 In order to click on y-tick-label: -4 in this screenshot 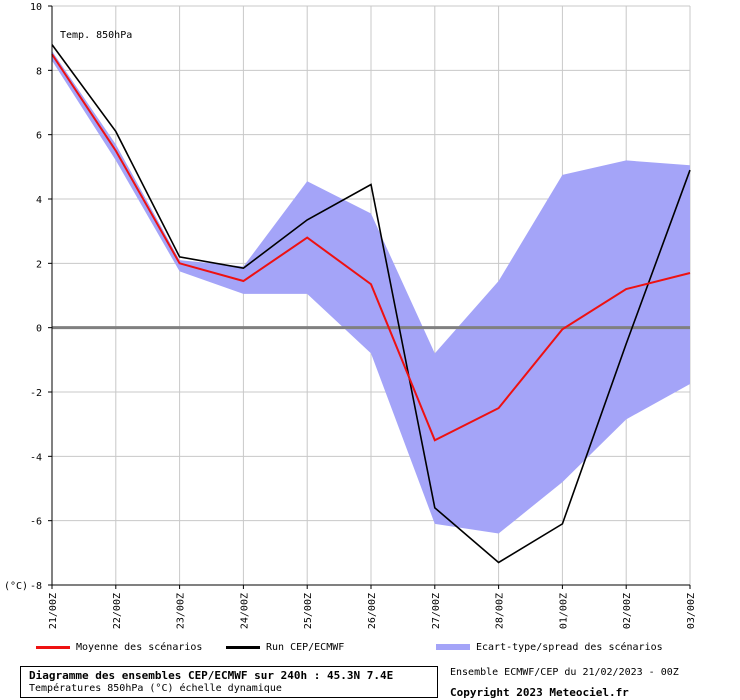, I will do `click(36, 457)`.